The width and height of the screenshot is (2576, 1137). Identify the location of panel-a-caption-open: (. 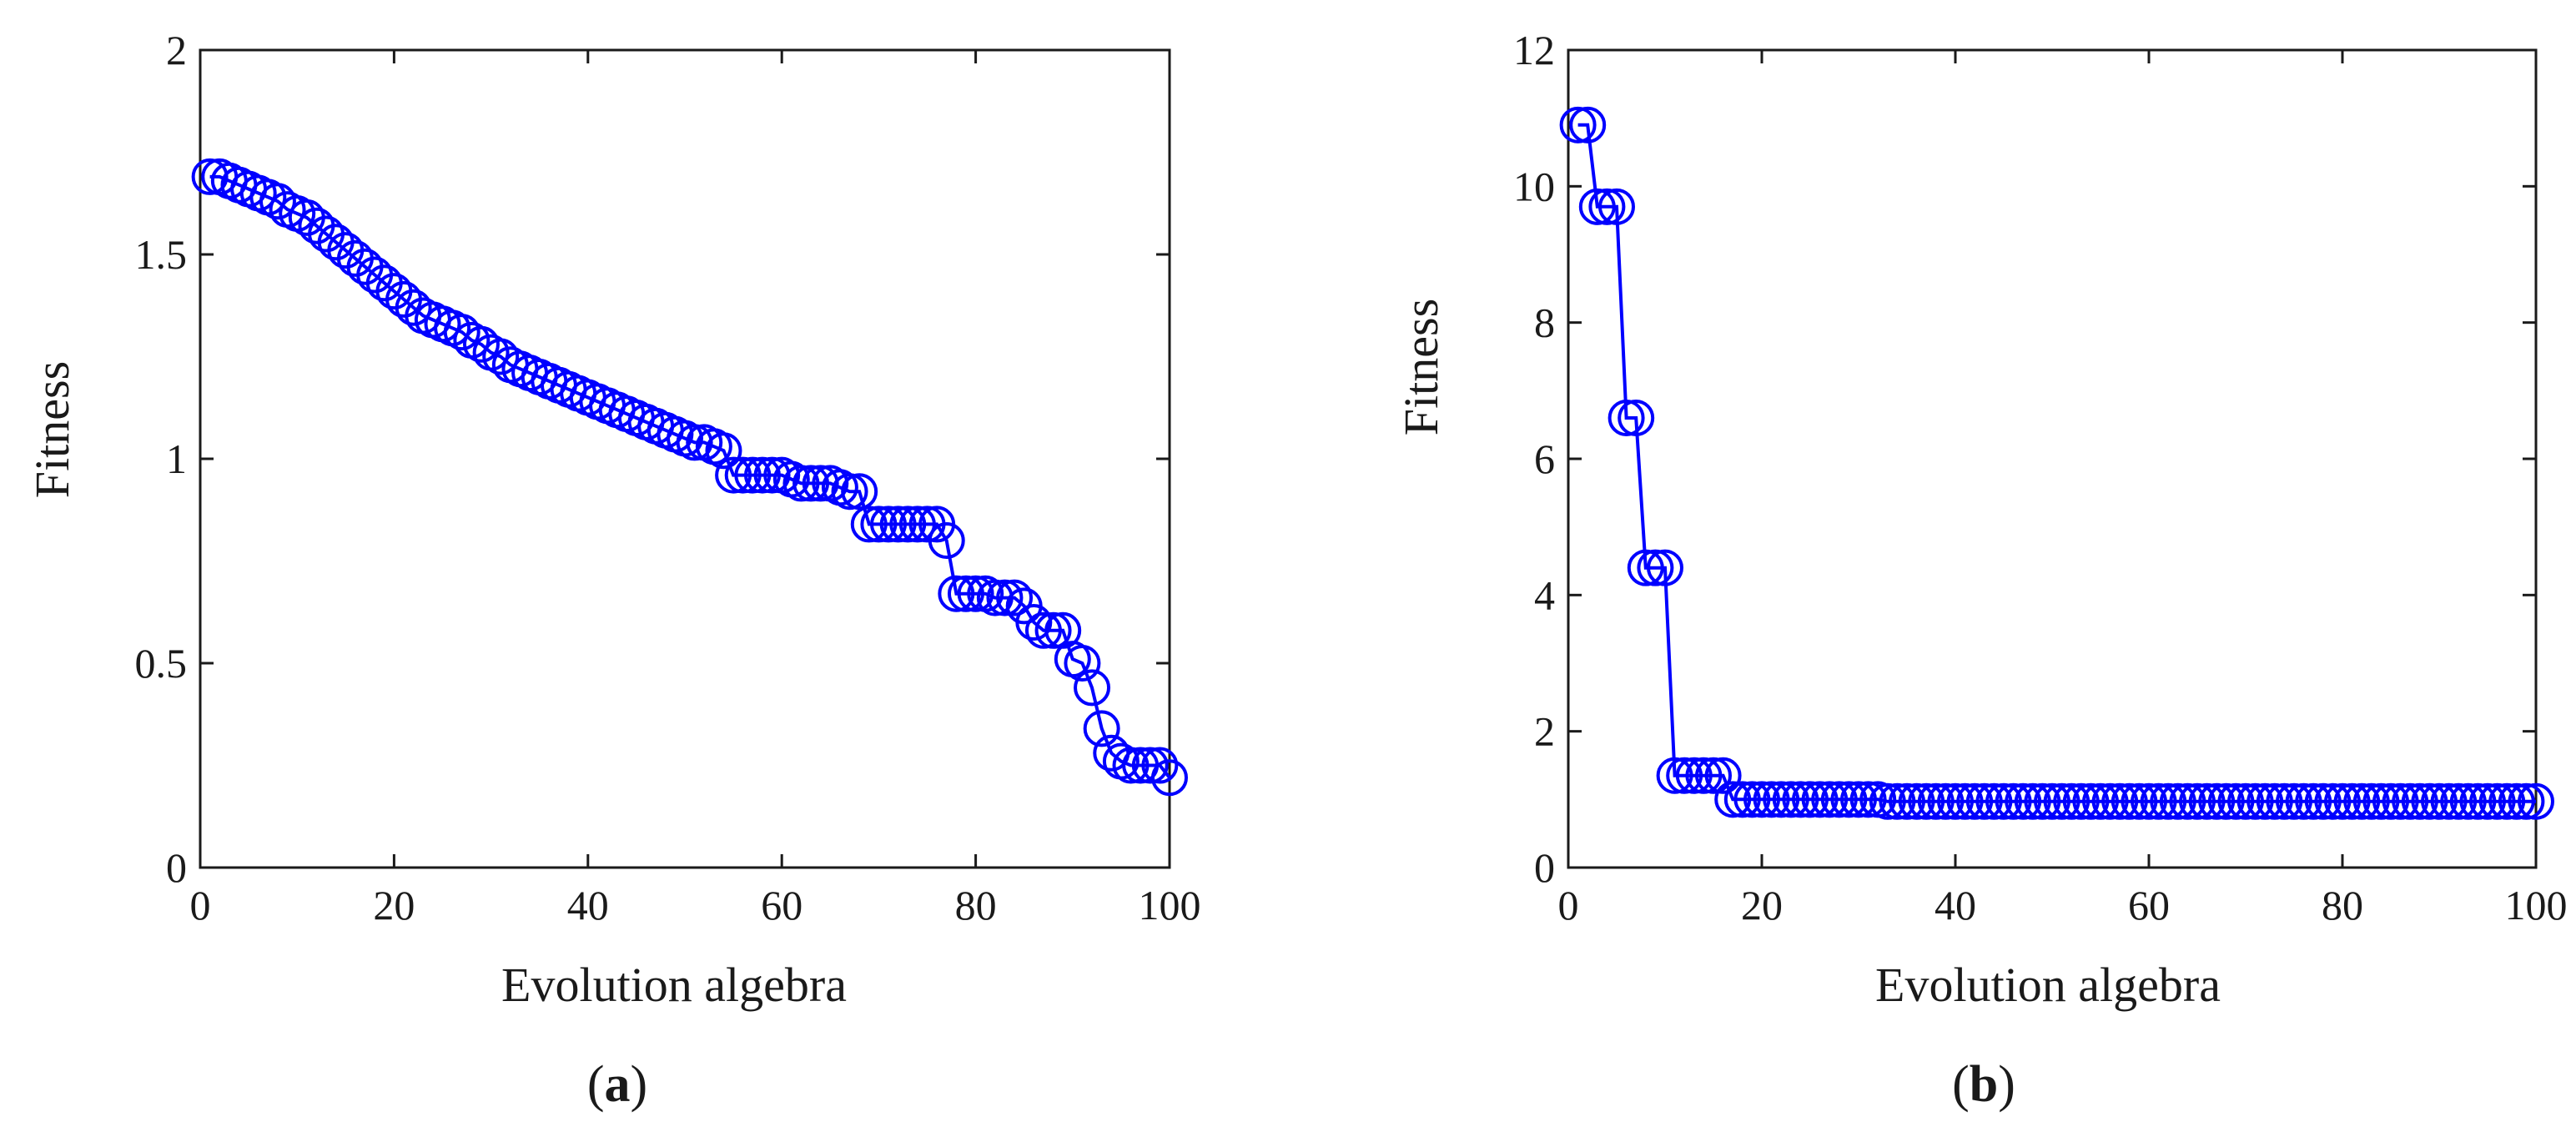
(596, 1084).